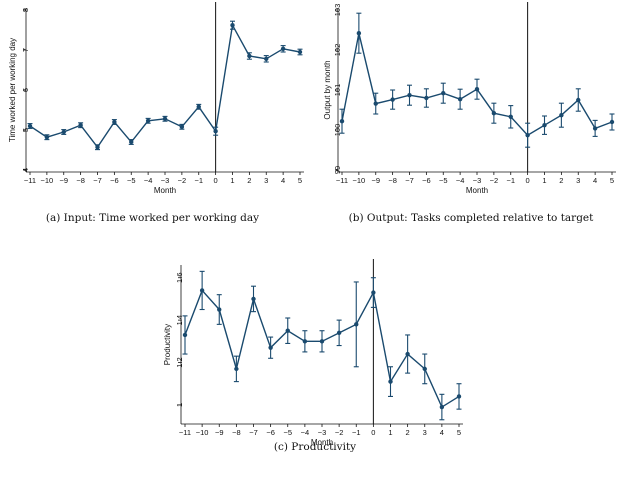 This screenshot has height=488, width=624. Describe the element at coordinates (337, 10) in the screenshot. I see `y-tick-label: 103` at that location.